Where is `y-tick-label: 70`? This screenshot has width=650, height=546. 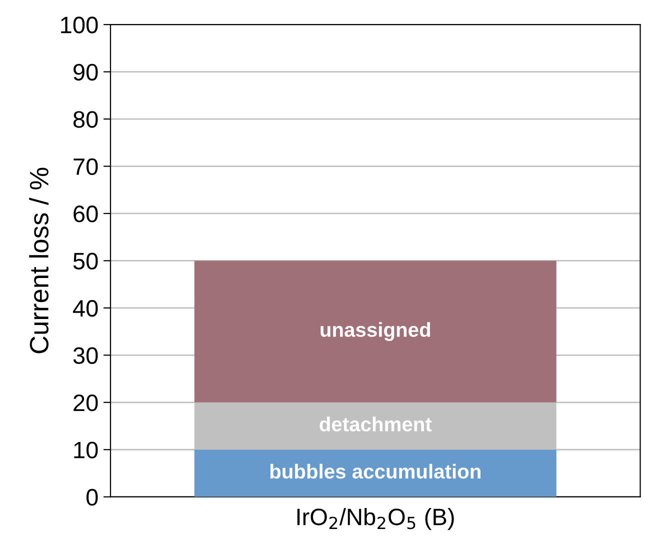
y-tick-label: 70 is located at coordinates (86, 167).